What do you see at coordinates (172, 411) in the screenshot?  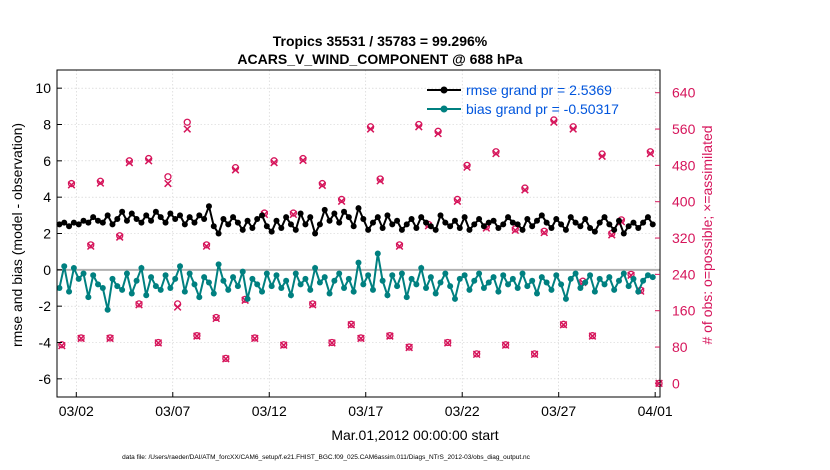 I see `x-tick-label: 03/07` at bounding box center [172, 411].